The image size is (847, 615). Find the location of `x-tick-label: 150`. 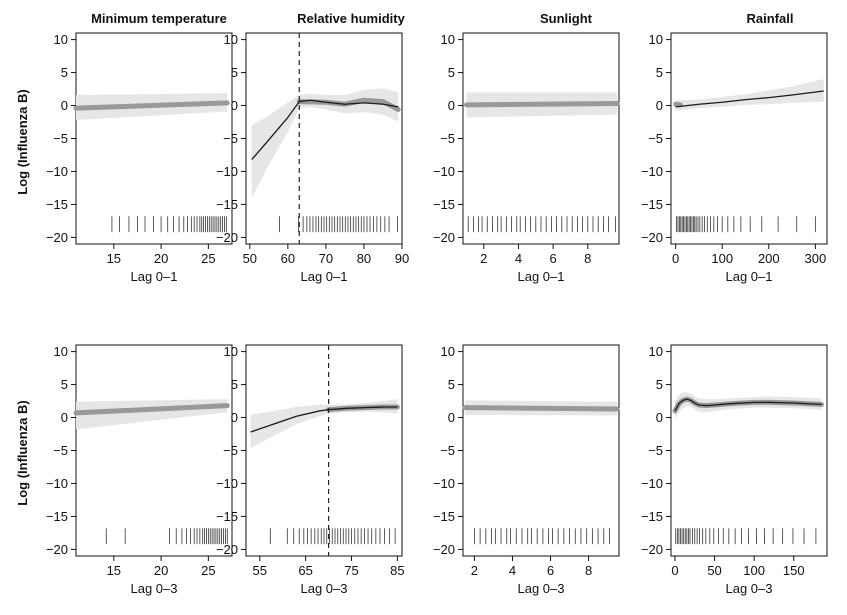

x-tick-label: 150 is located at coordinates (794, 570).